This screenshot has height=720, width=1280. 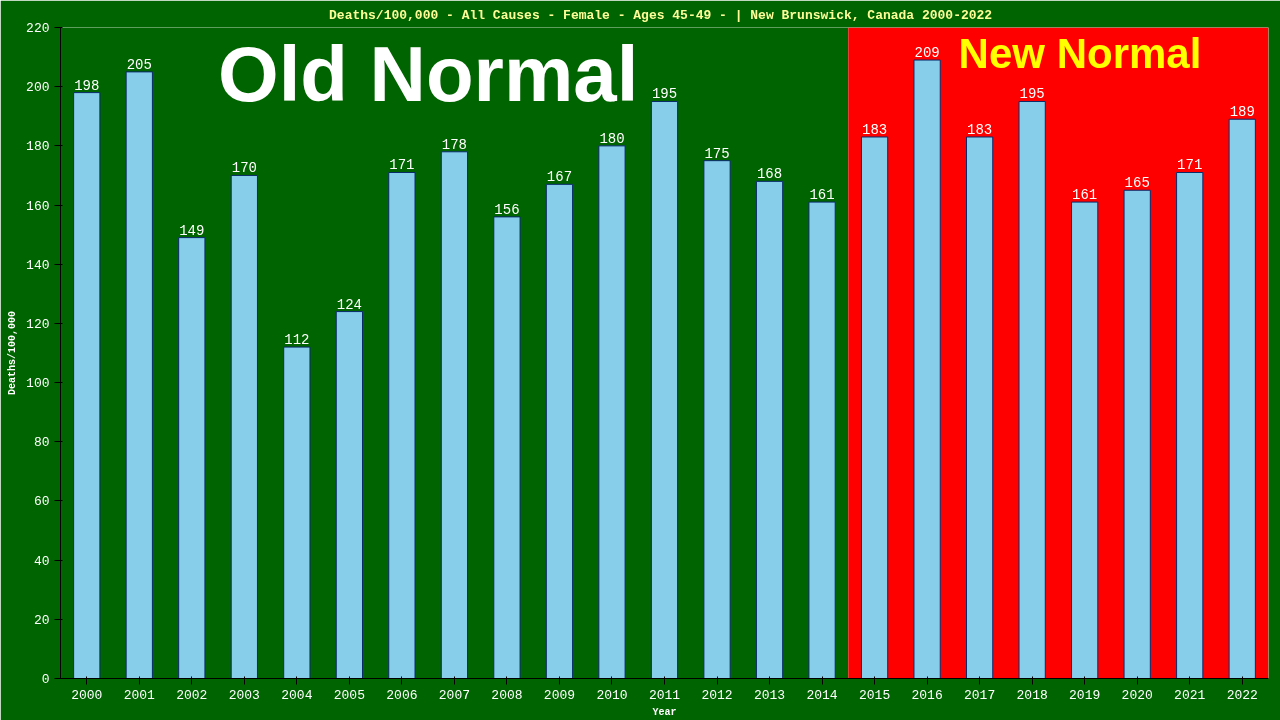 What do you see at coordinates (664, 695) in the screenshot?
I see `x-tick-label: 2011` at bounding box center [664, 695].